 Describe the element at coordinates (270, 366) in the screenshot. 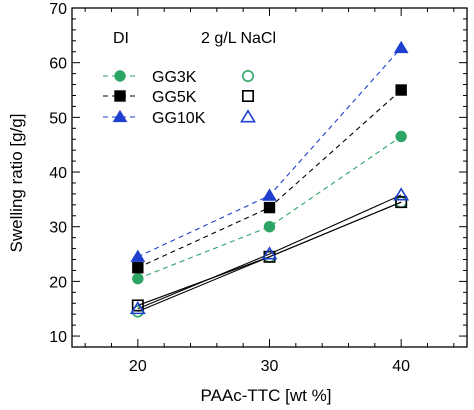

I see `x-tick-label: 30` at that location.